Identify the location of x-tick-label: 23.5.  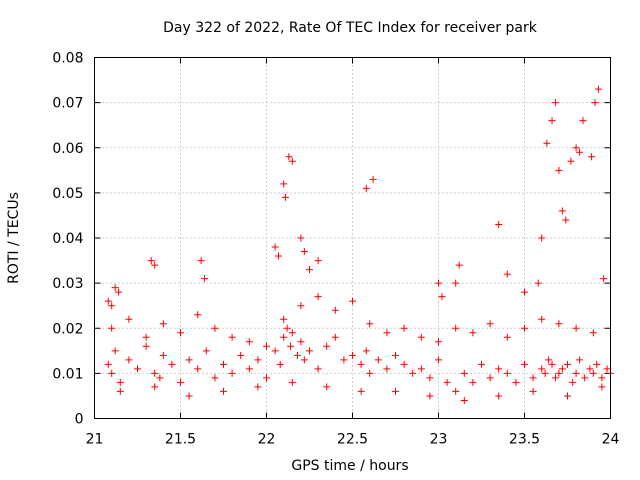
(524, 440).